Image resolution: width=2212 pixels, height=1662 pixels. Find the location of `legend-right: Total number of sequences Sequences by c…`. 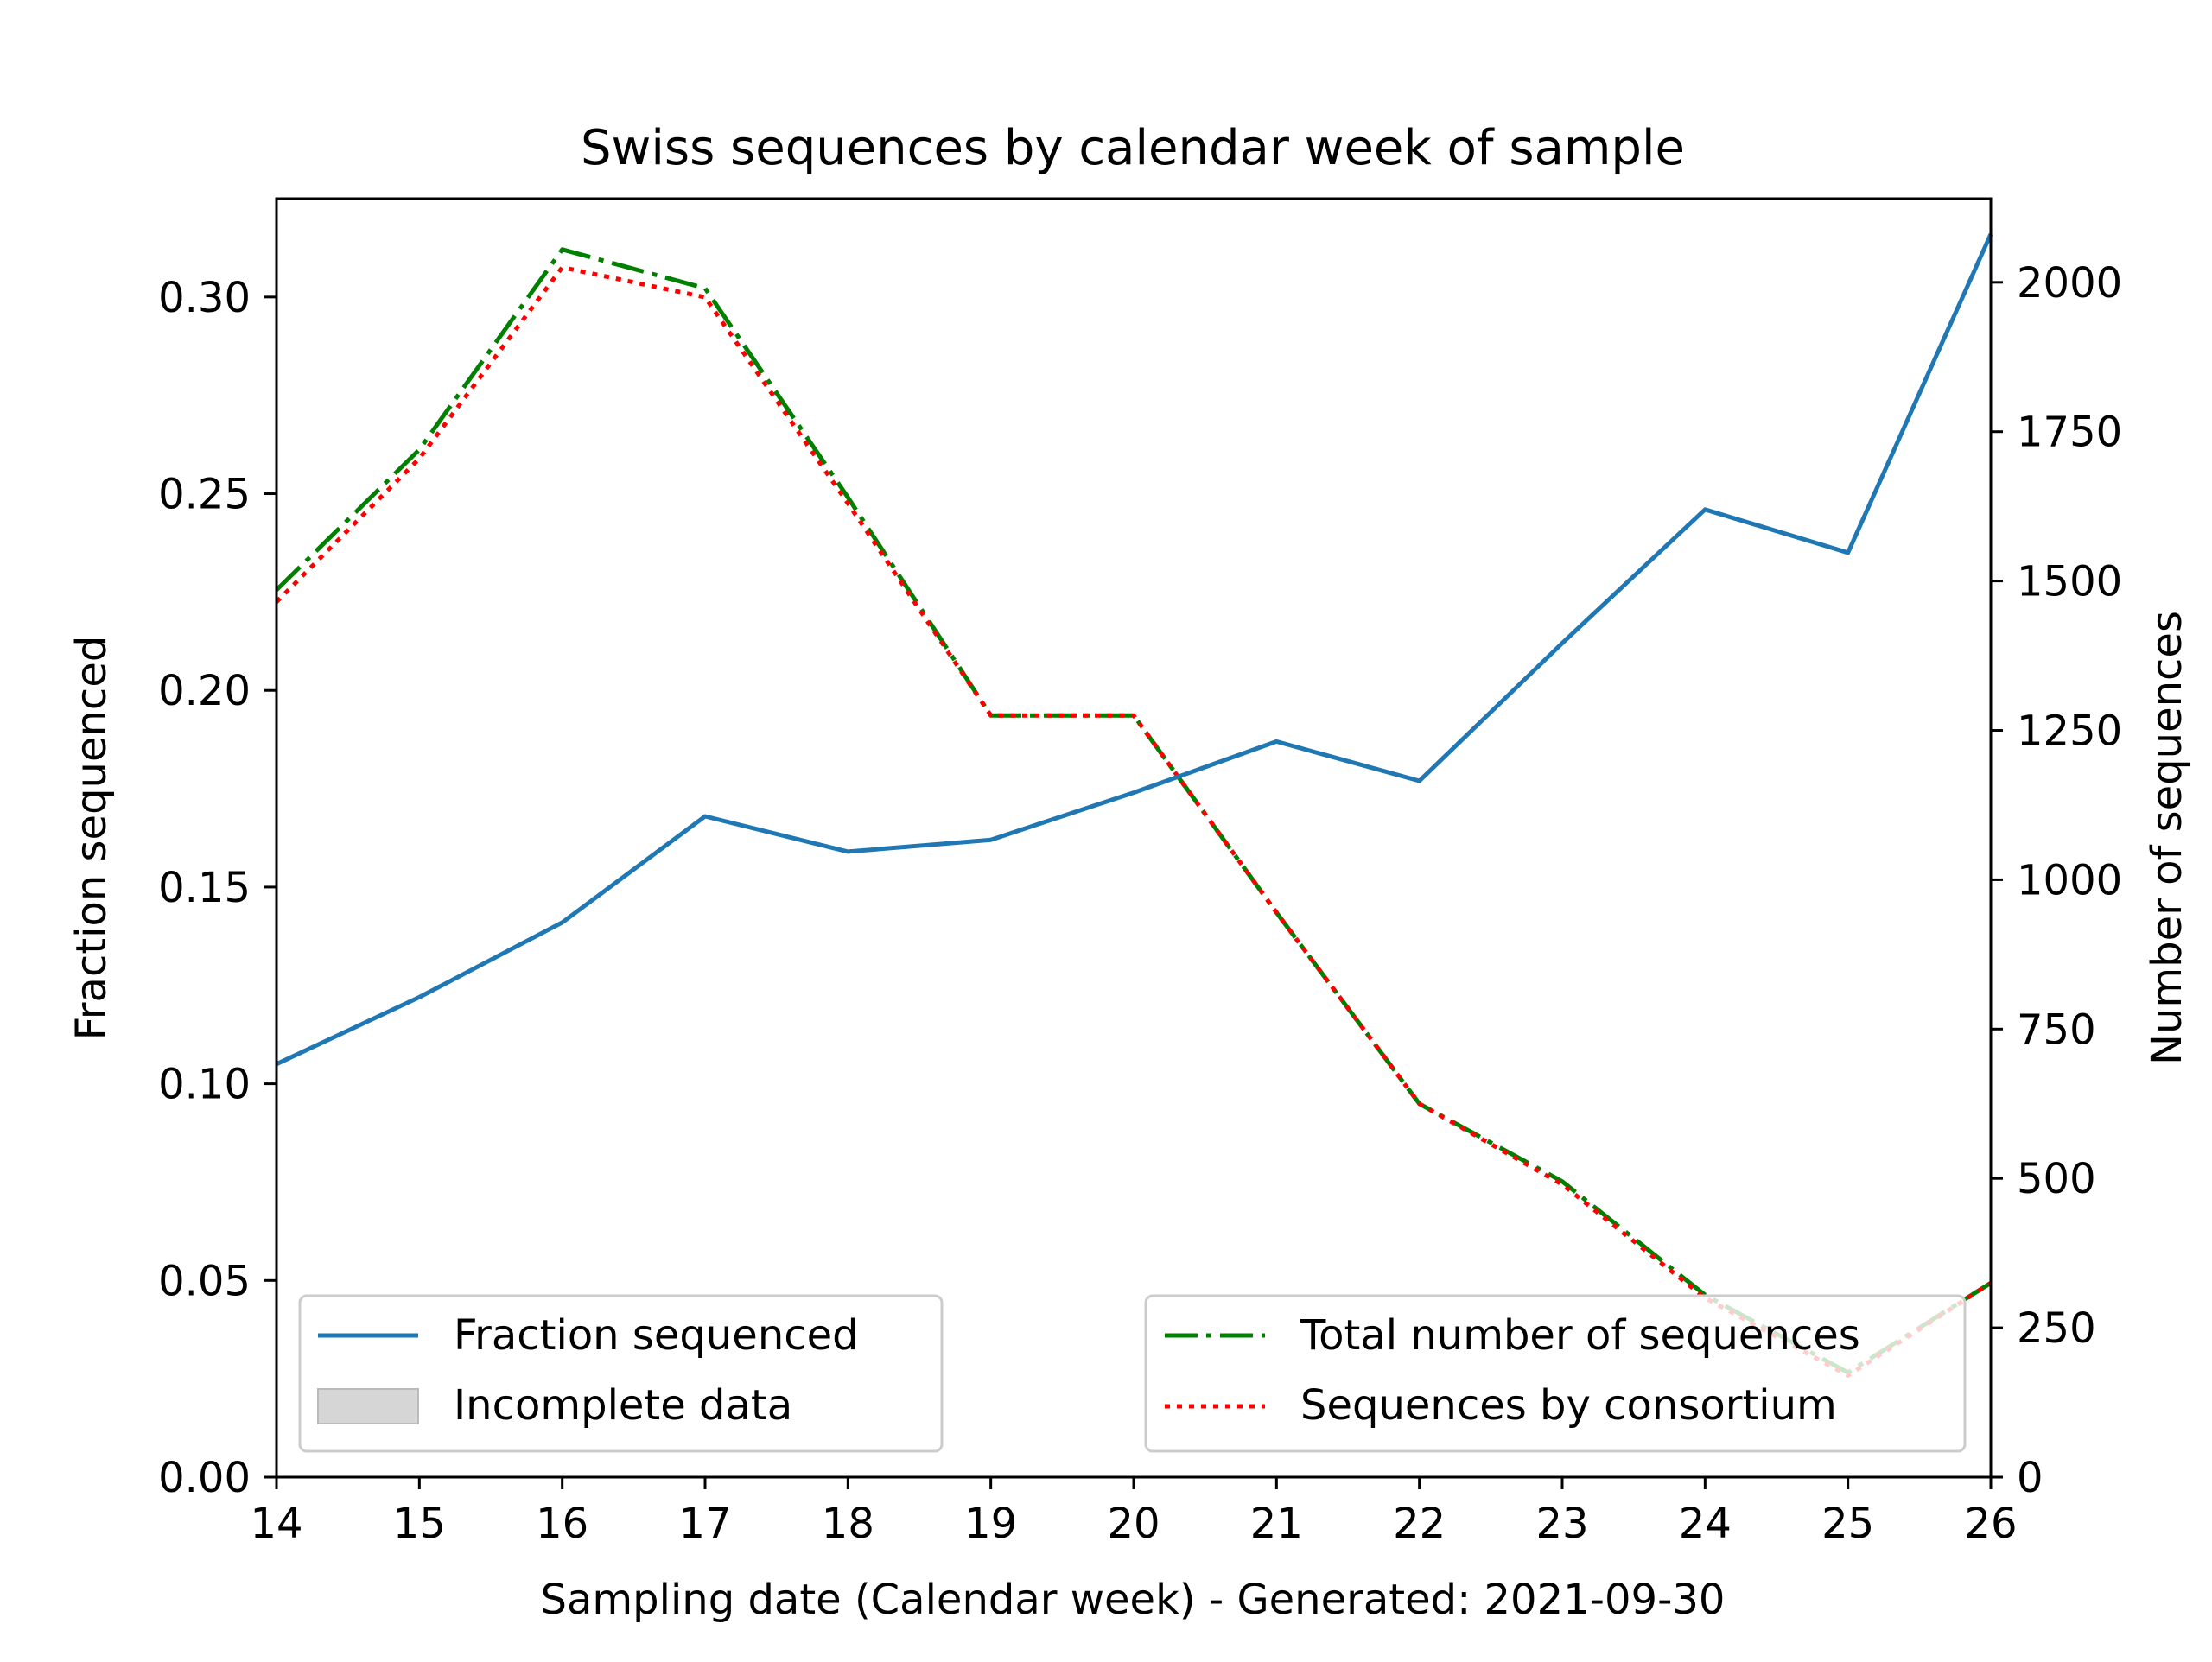

legend-right: Total number of sequences Sequences by c… is located at coordinates (1555, 1373).